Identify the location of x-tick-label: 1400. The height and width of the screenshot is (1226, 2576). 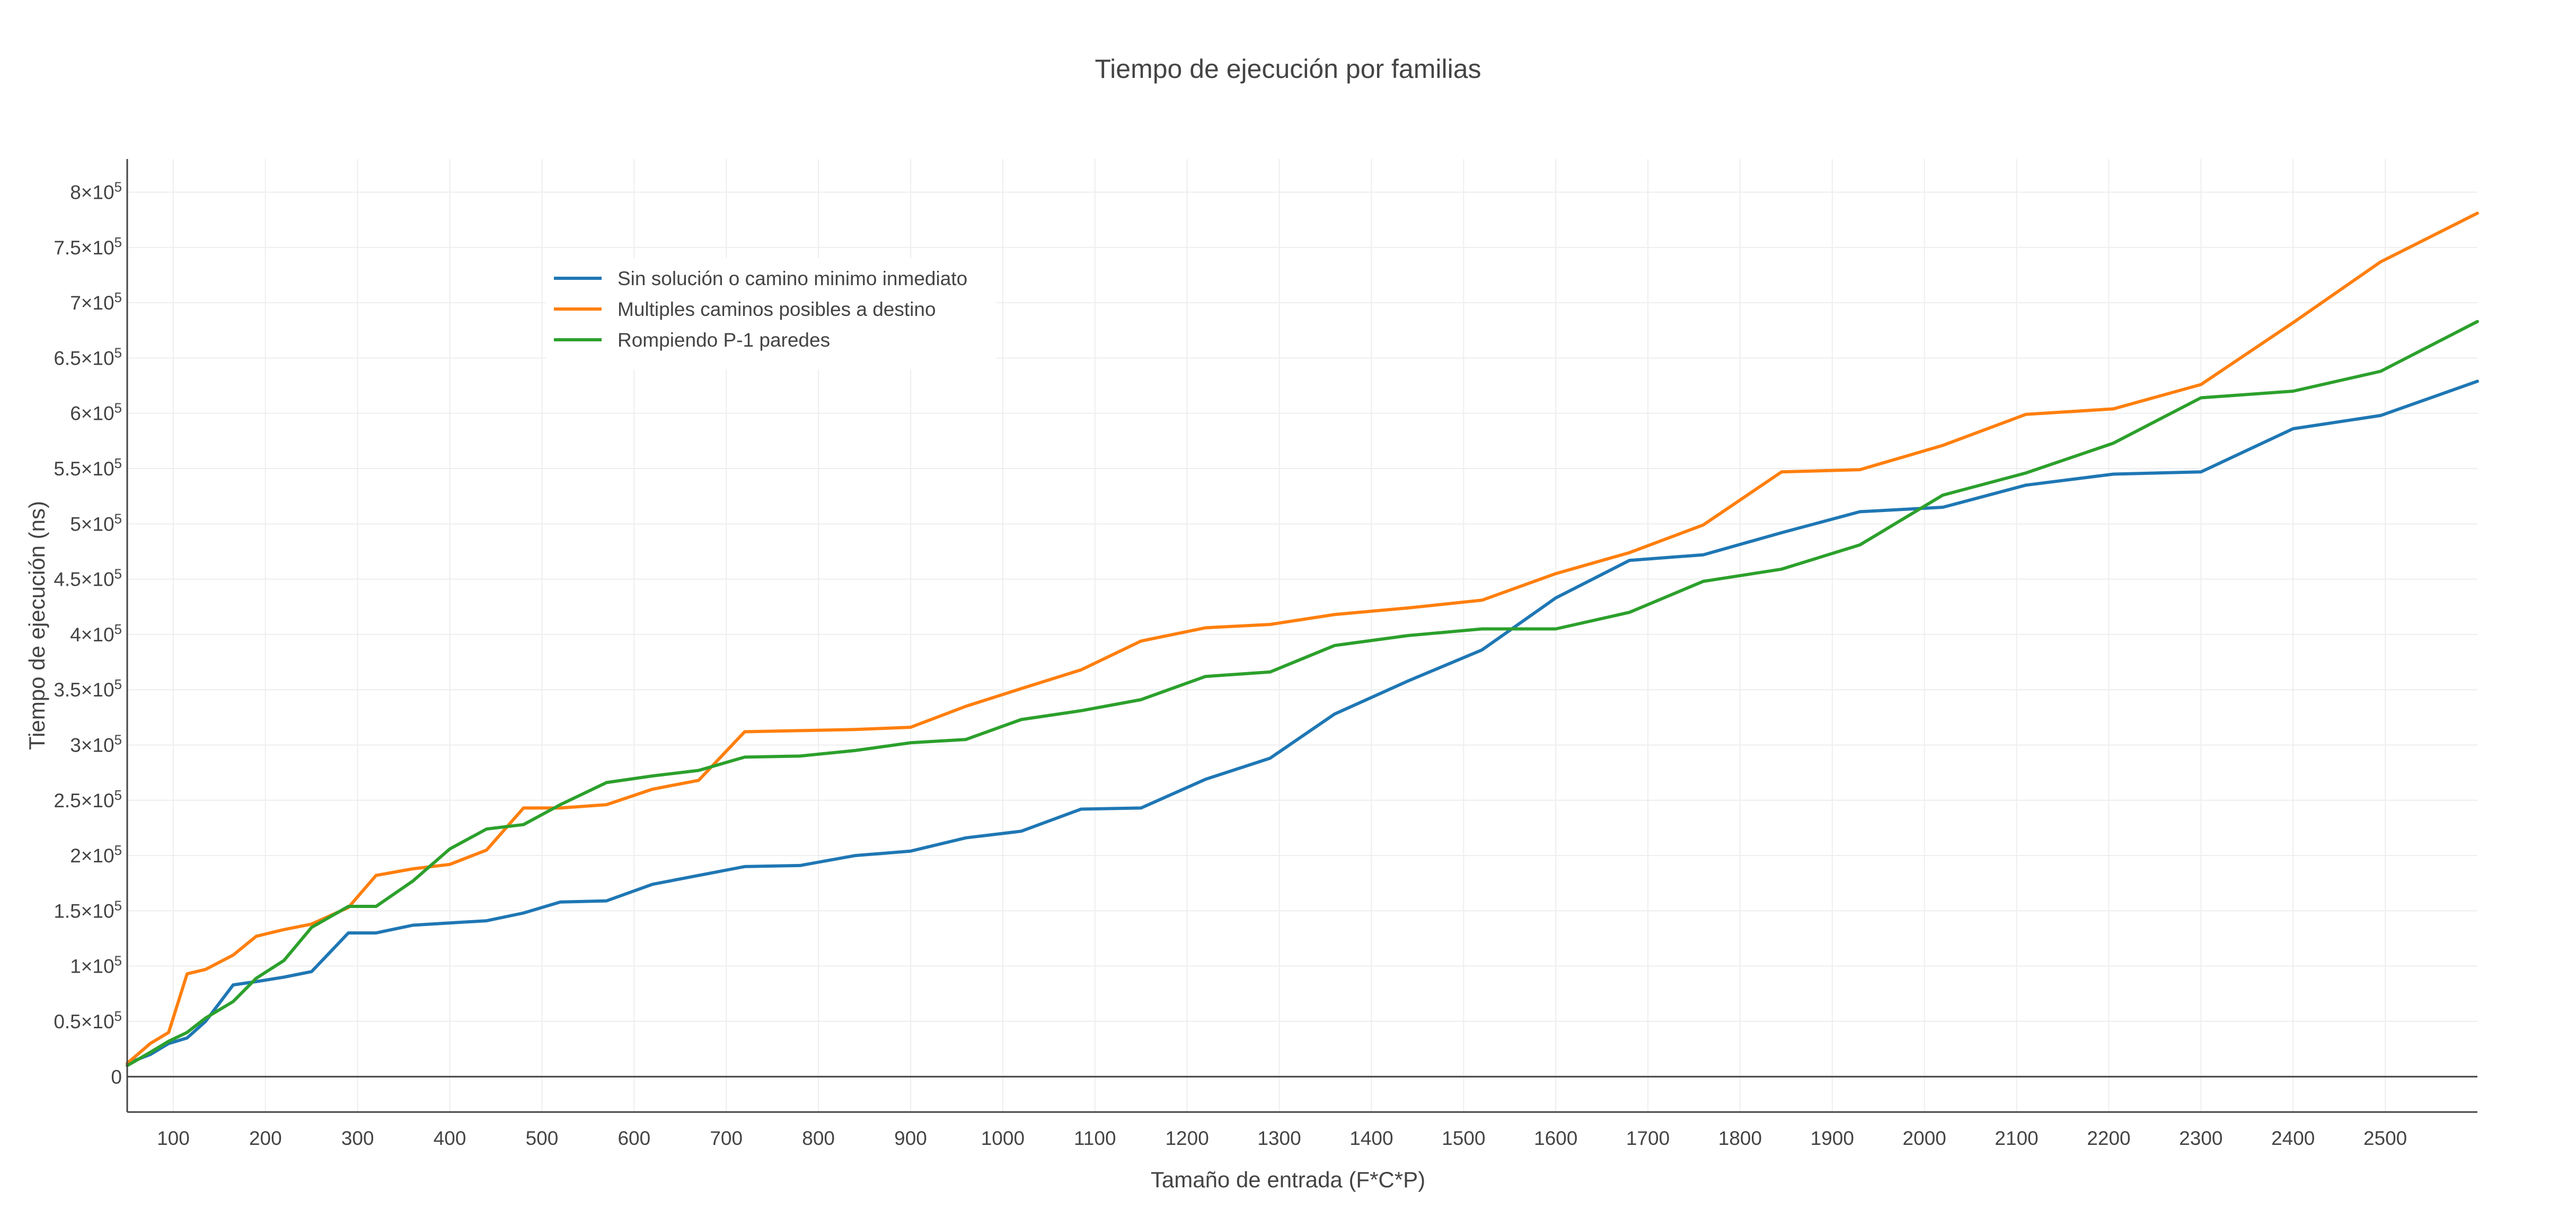
(1371, 1138).